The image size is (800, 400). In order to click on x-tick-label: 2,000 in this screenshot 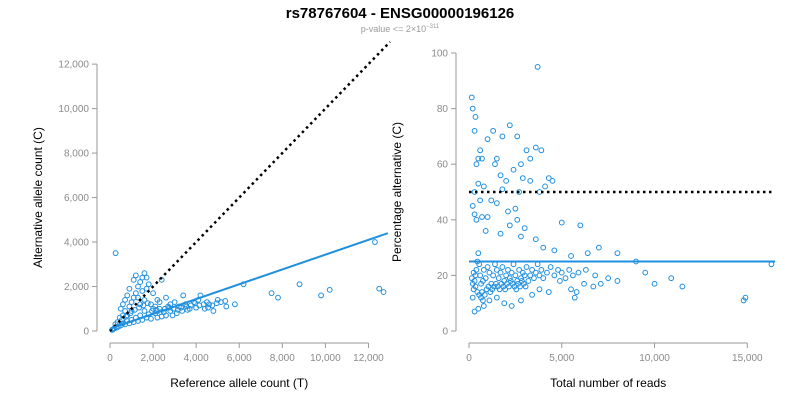, I will do `click(153, 358)`.